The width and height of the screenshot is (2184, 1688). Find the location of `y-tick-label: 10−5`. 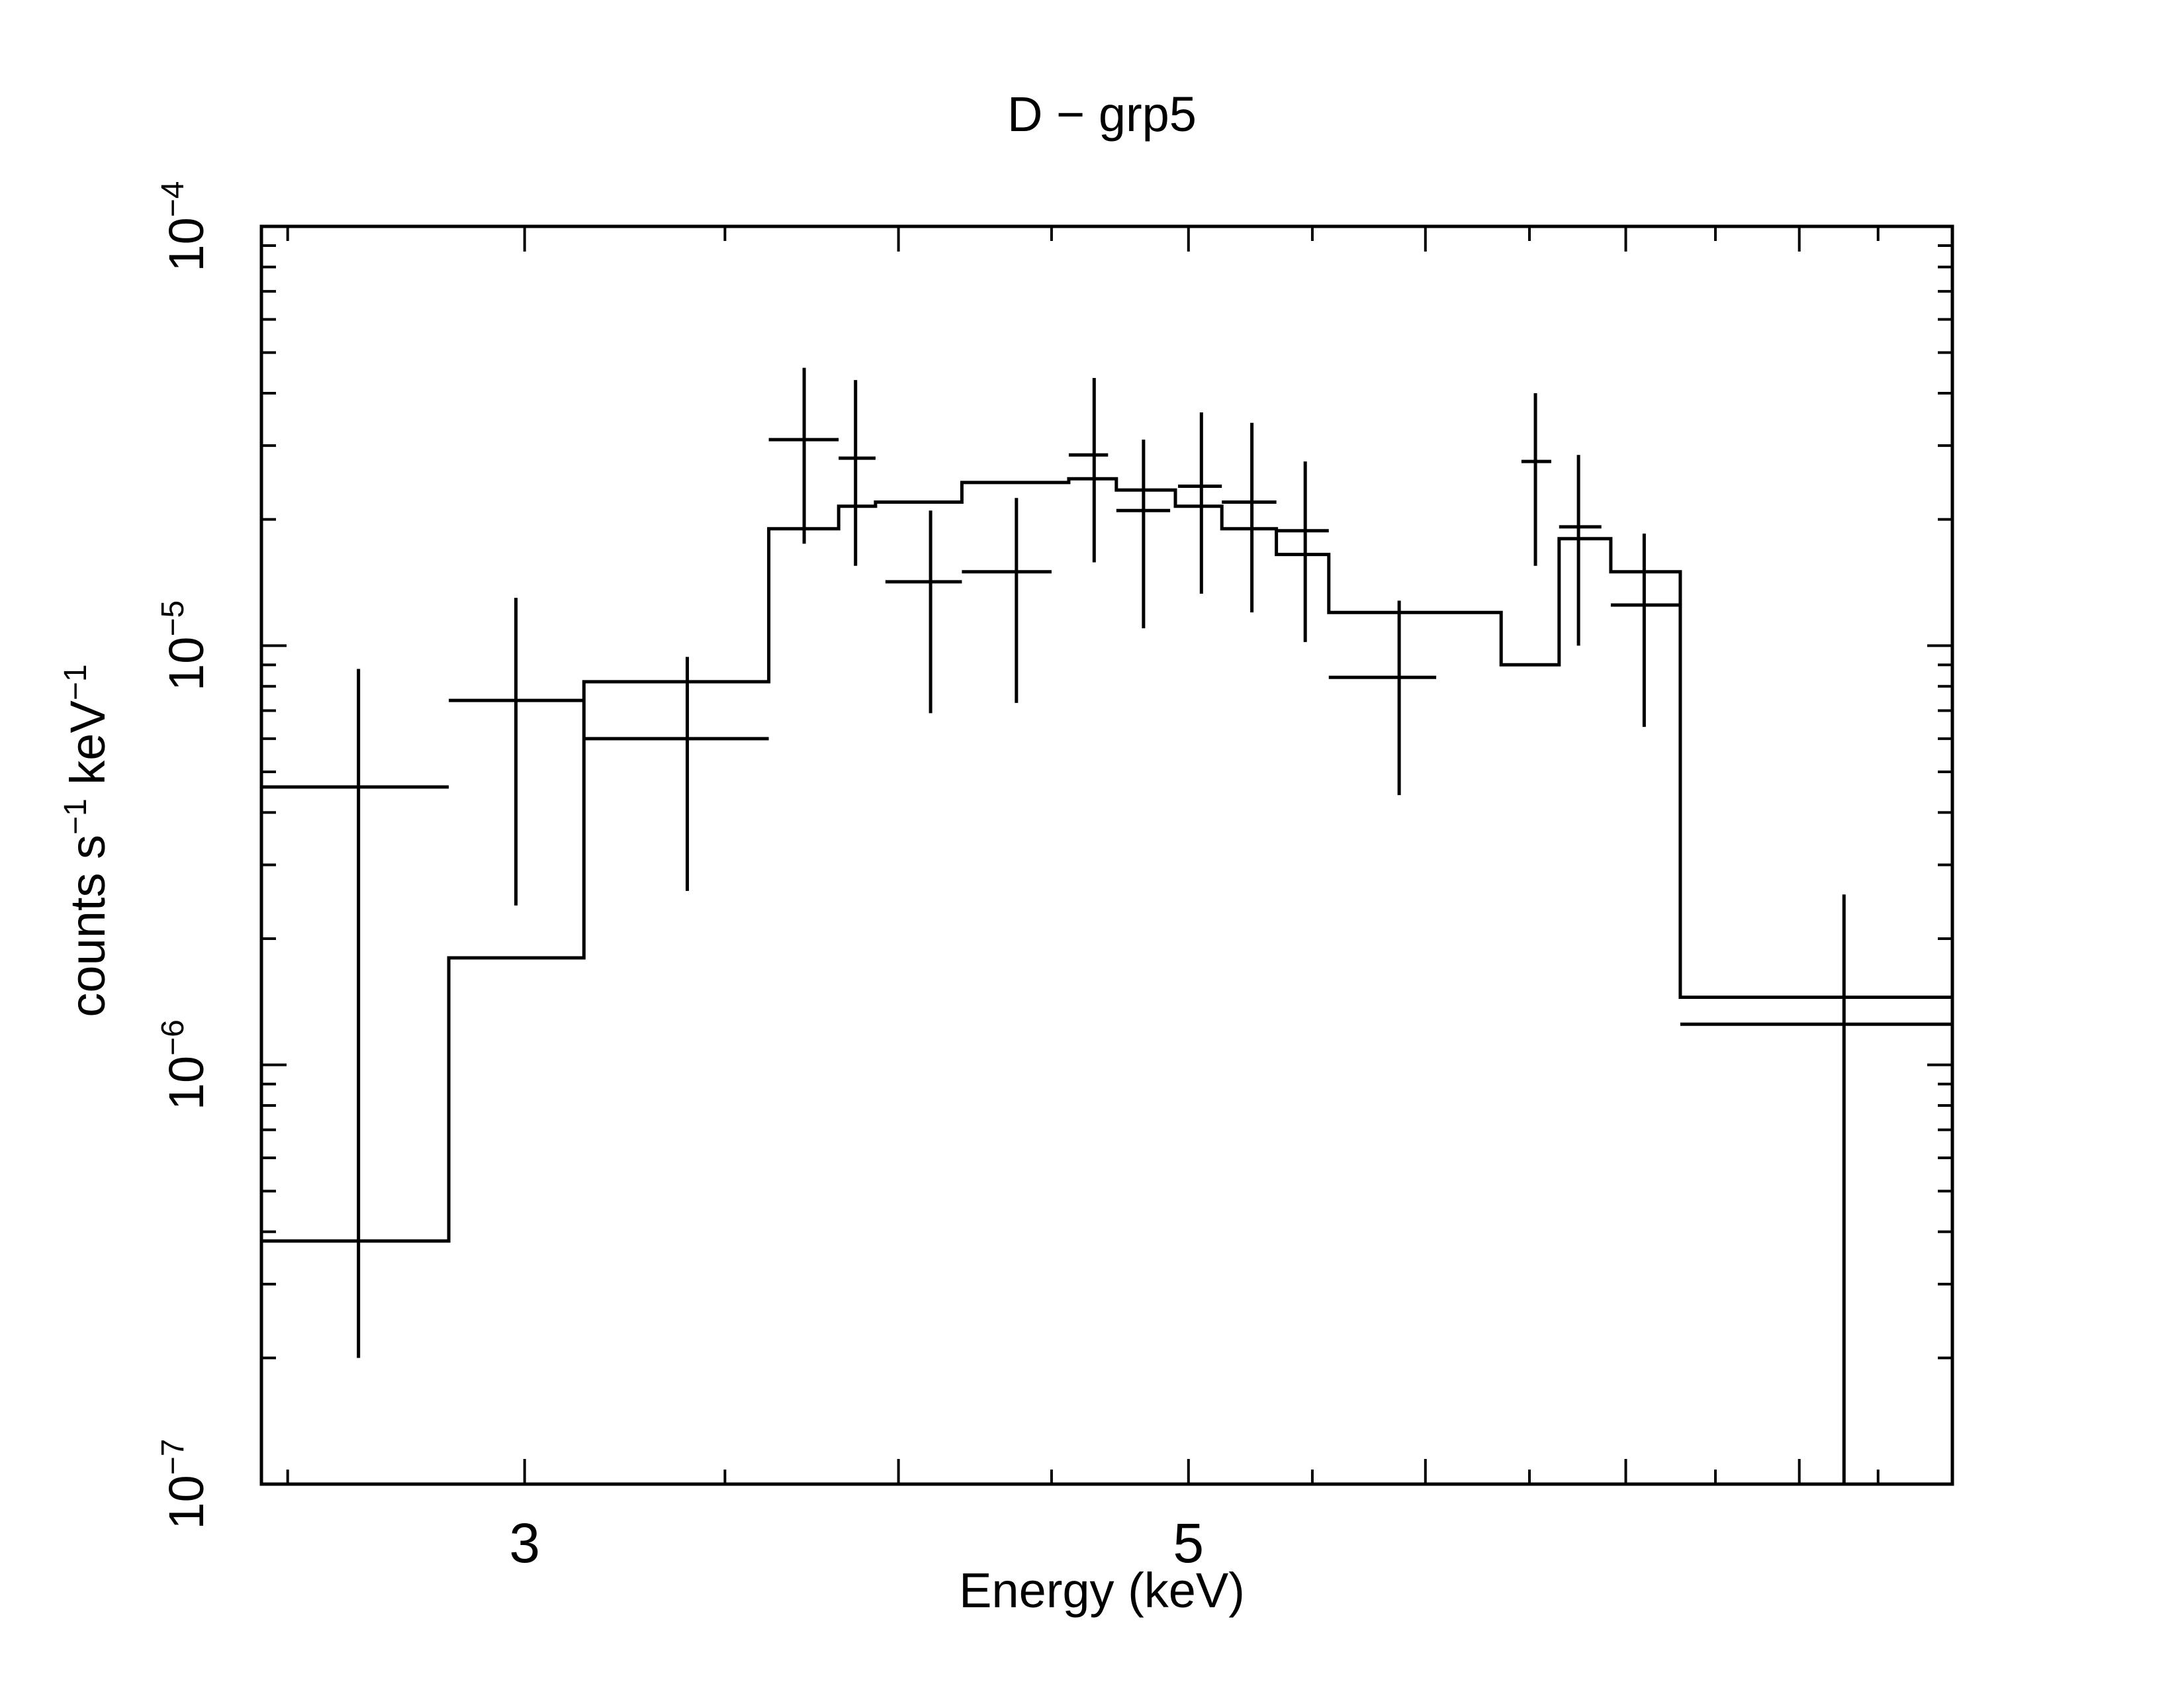

y-tick-label: 10−5 is located at coordinates (185, 645).